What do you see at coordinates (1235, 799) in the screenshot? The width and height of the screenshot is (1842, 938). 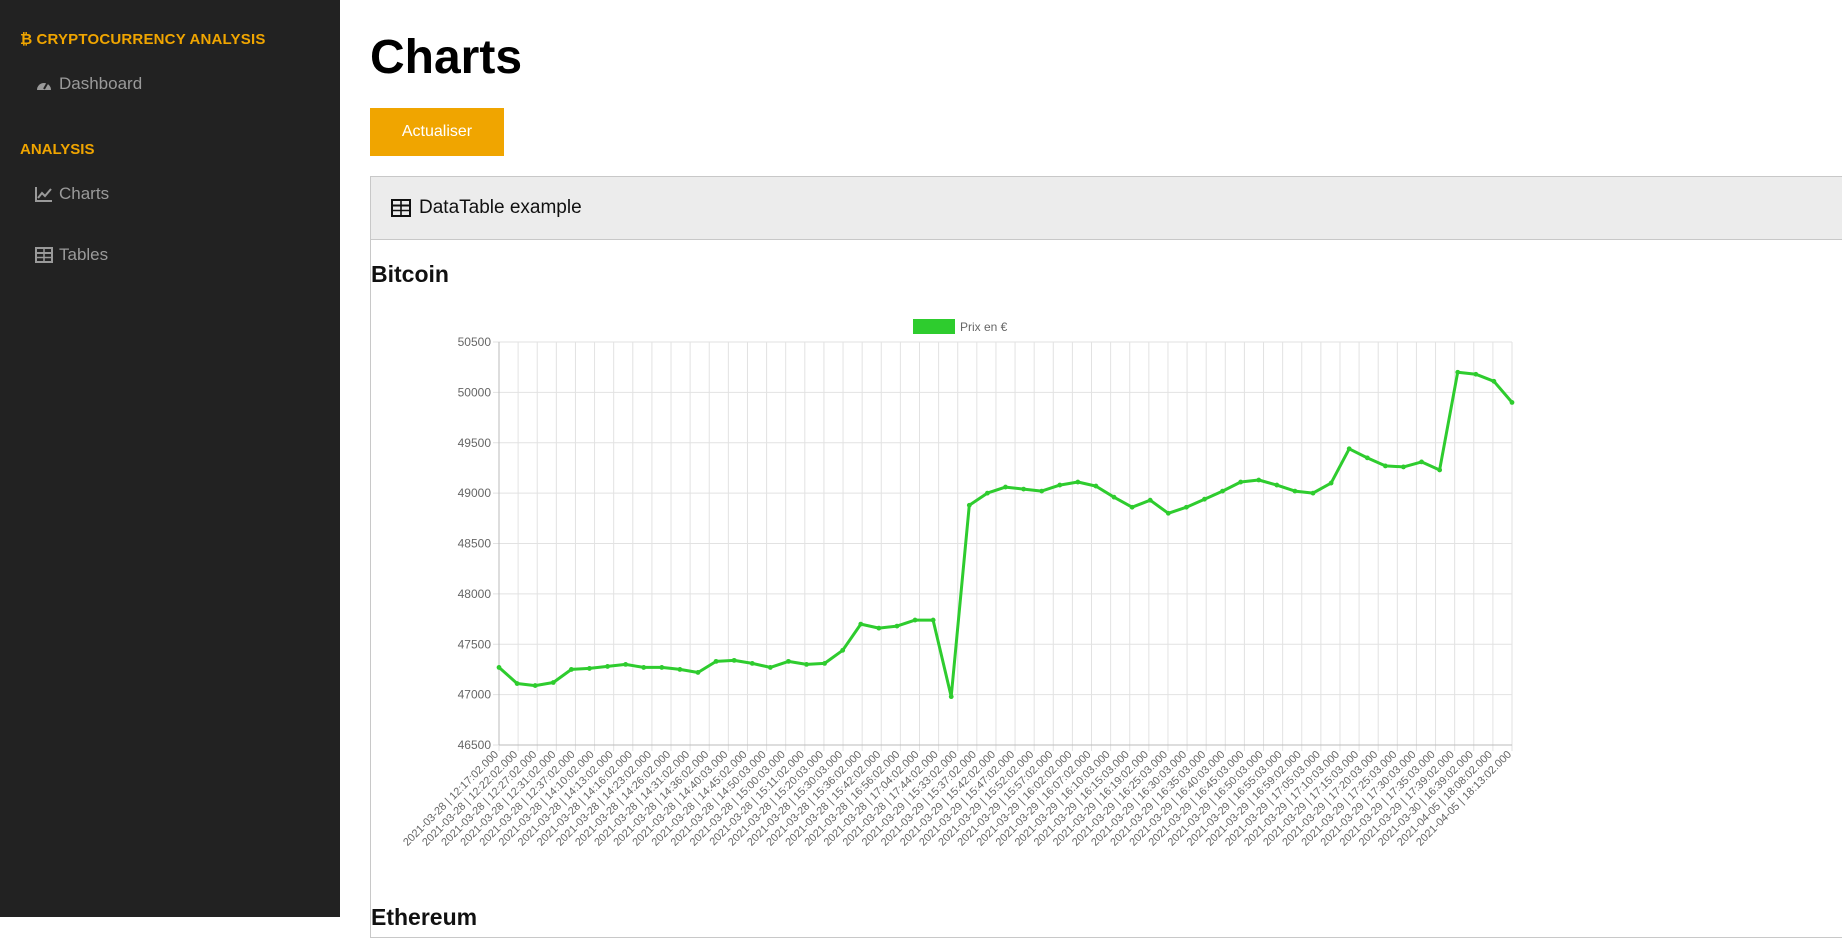 I see `x-tick-label: 2021-03-29 | 16:55:03.000` at bounding box center [1235, 799].